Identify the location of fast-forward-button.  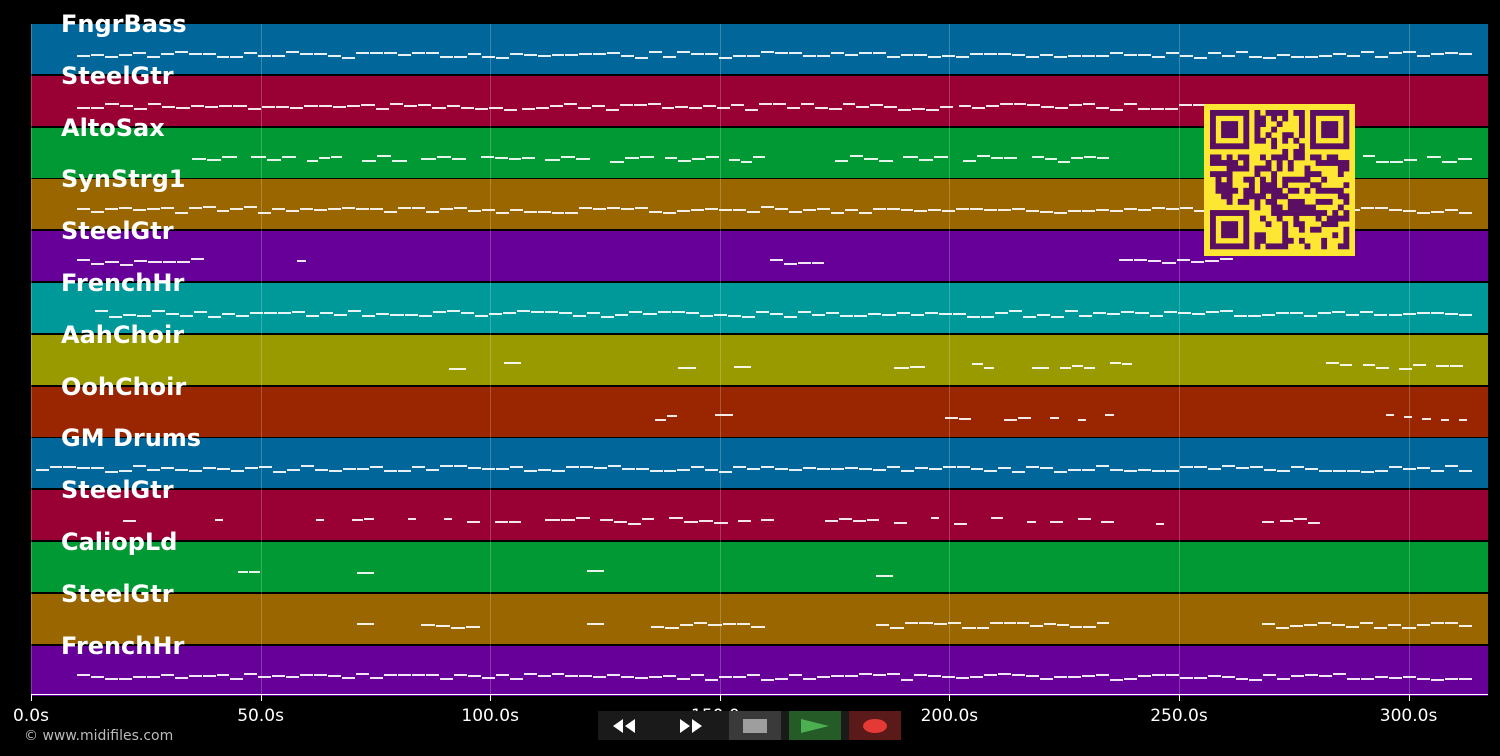
(691, 725).